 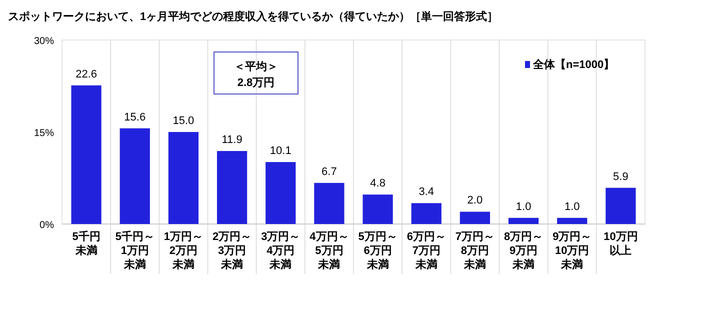 I want to click on y-tick-label: 30%, so click(x=44, y=41).